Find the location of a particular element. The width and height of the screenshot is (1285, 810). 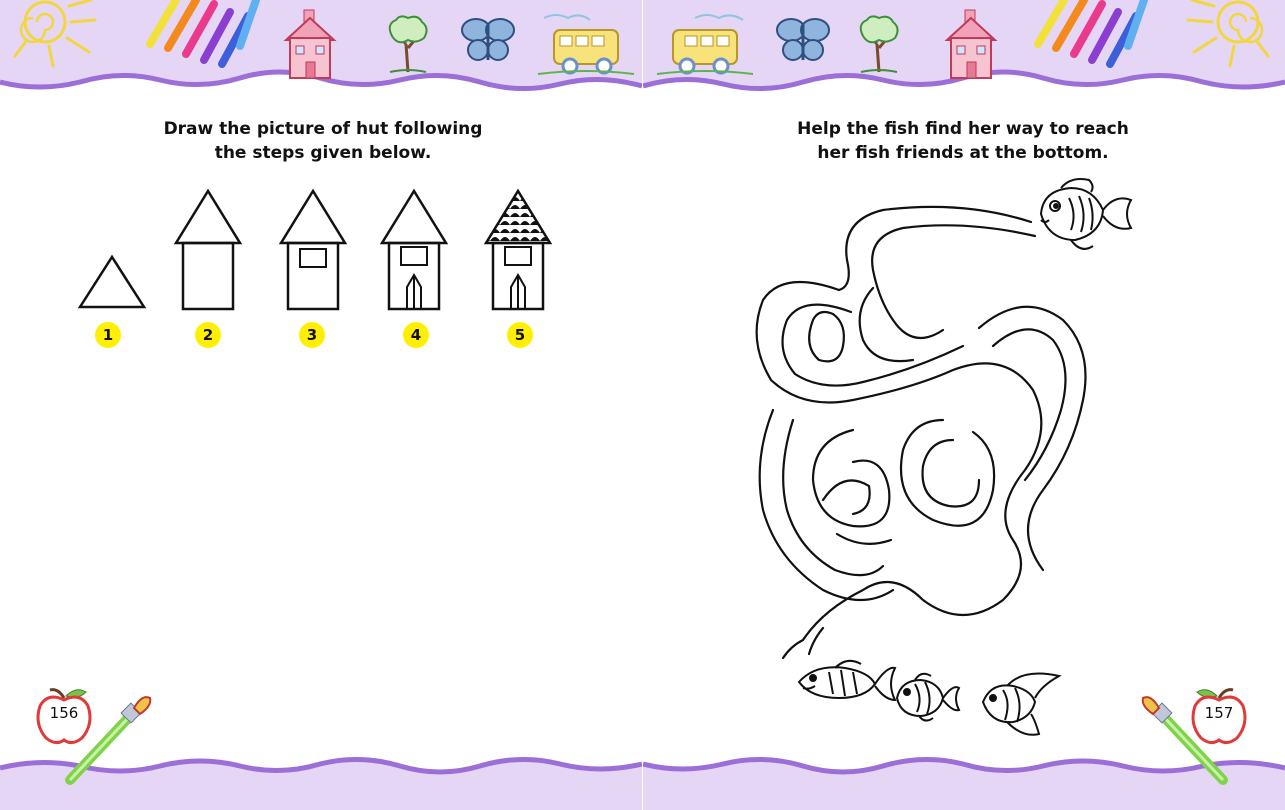

apple-icon is located at coordinates (64, 716).